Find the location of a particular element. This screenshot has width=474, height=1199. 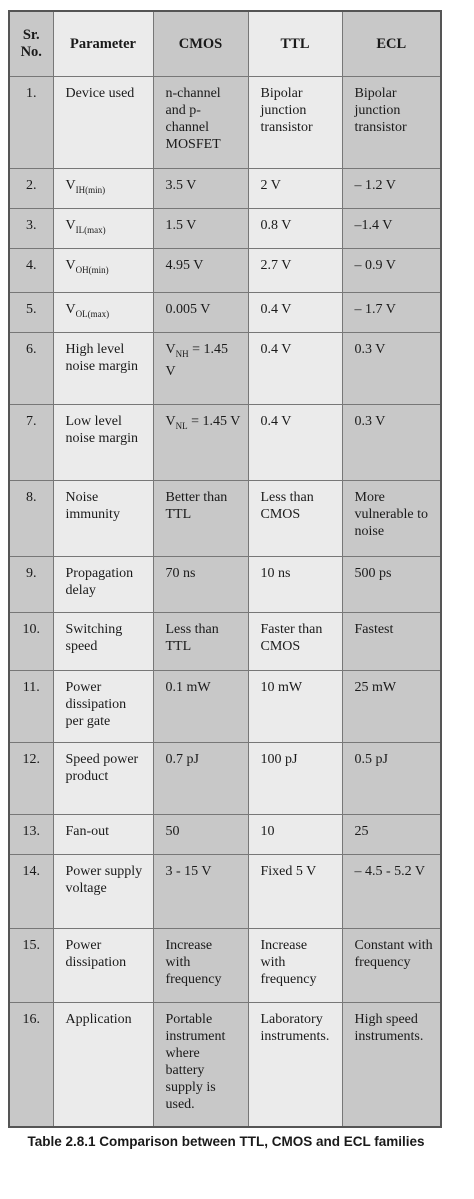

ttl-cell: Faster than CMOS is located at coordinates (295, 641).